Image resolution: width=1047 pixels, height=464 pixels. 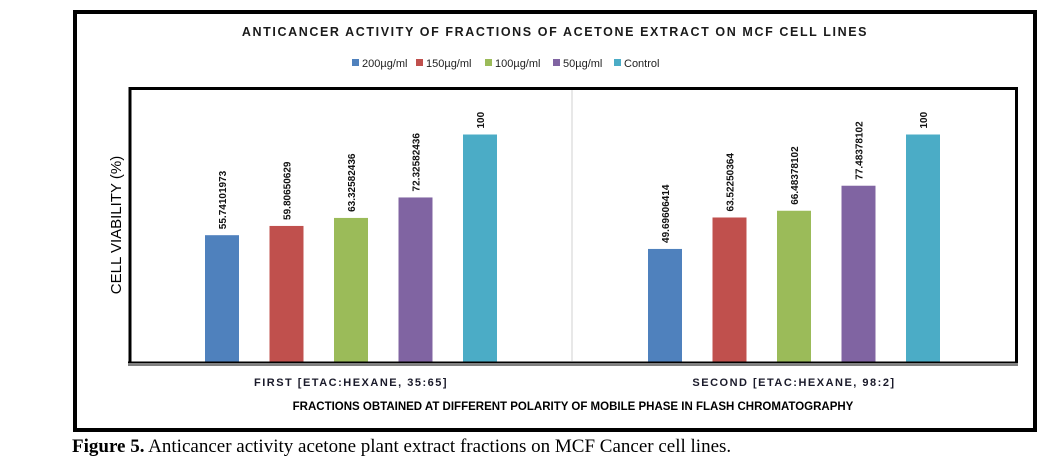 What do you see at coordinates (448, 64) in the screenshot?
I see `legend-label: 150µg/ml` at bounding box center [448, 64].